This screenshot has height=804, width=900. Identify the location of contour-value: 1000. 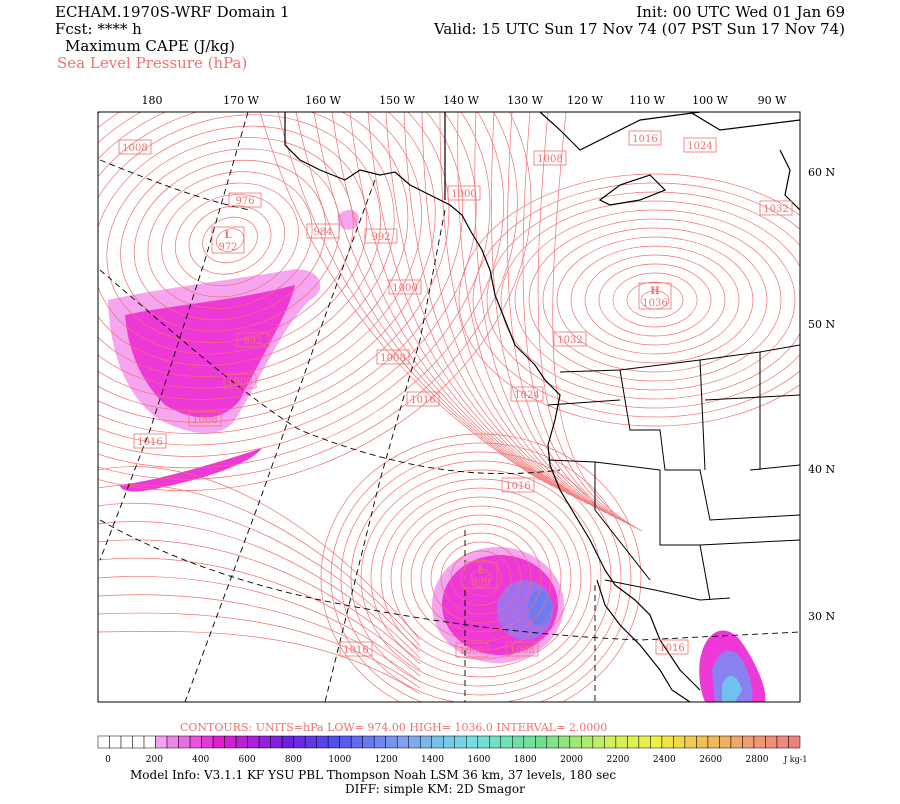
(404, 288).